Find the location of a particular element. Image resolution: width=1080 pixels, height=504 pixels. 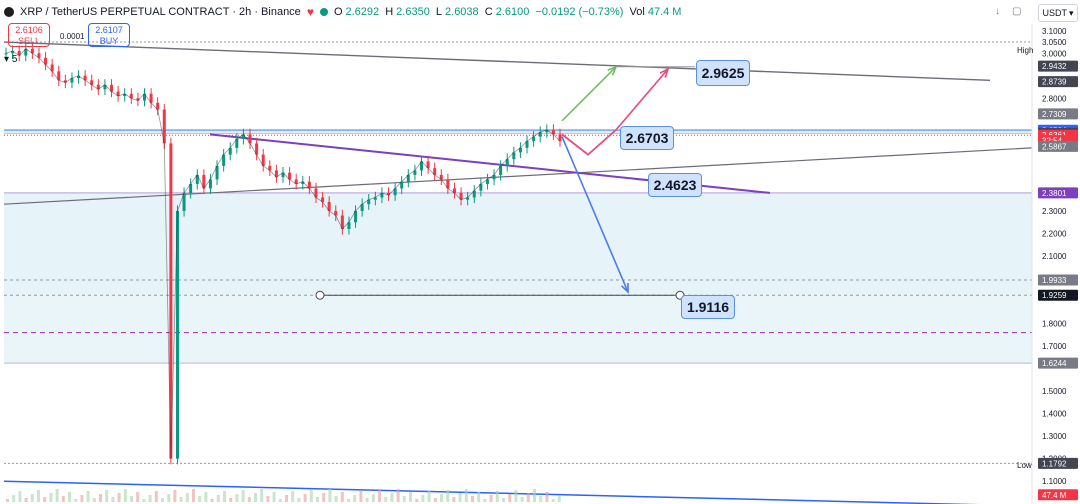

fullscreen-icon: ▢ is located at coordinates (1017, 11).